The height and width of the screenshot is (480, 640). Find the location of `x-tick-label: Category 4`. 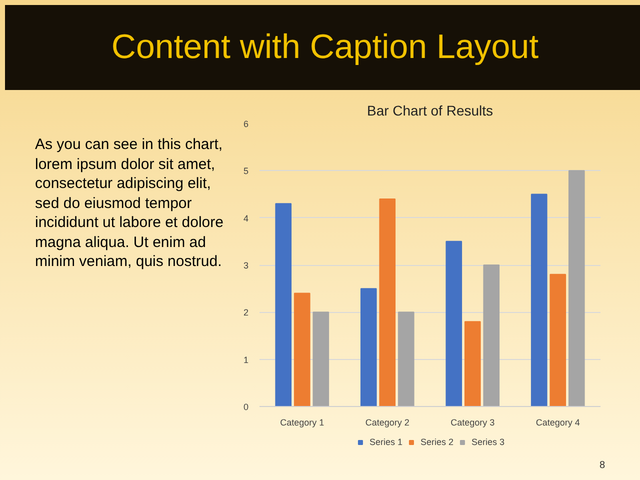

x-tick-label: Category 4 is located at coordinates (558, 423).